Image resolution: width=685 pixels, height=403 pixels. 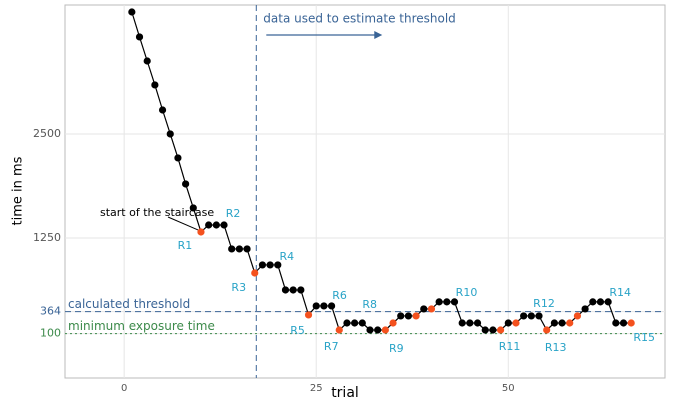 What do you see at coordinates (286, 256) in the screenshot?
I see `reversal-label: R4` at bounding box center [286, 256].